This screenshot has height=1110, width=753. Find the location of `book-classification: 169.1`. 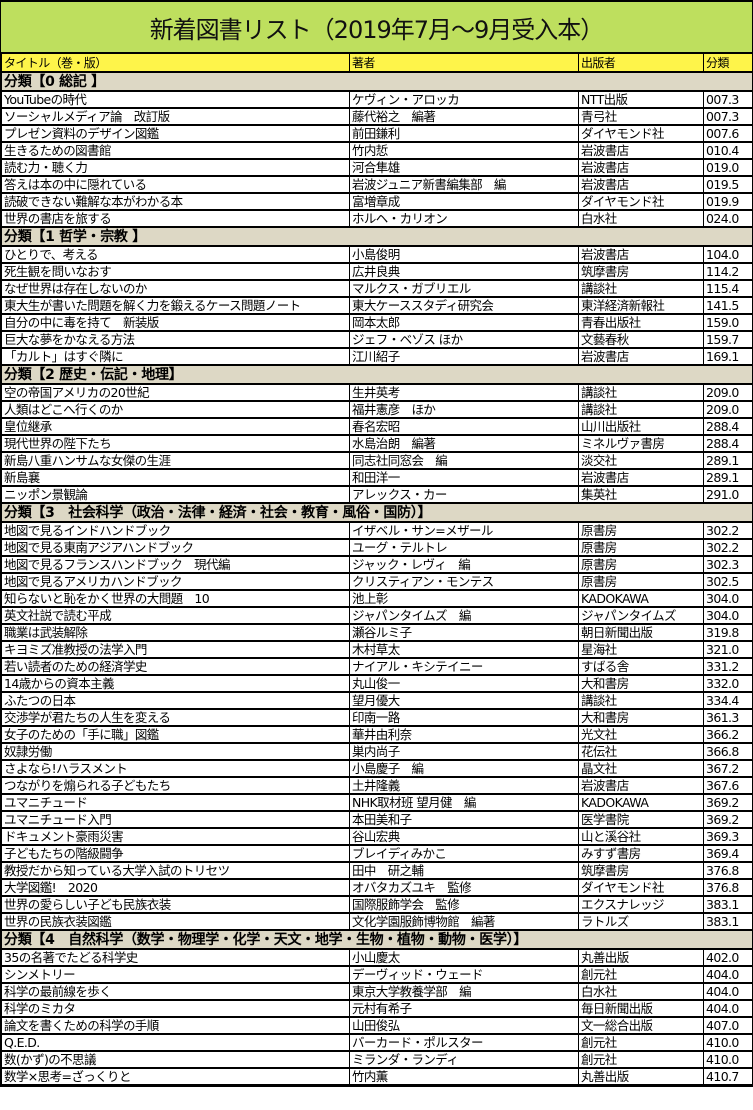

book-classification: 169.1 is located at coordinates (728, 357).